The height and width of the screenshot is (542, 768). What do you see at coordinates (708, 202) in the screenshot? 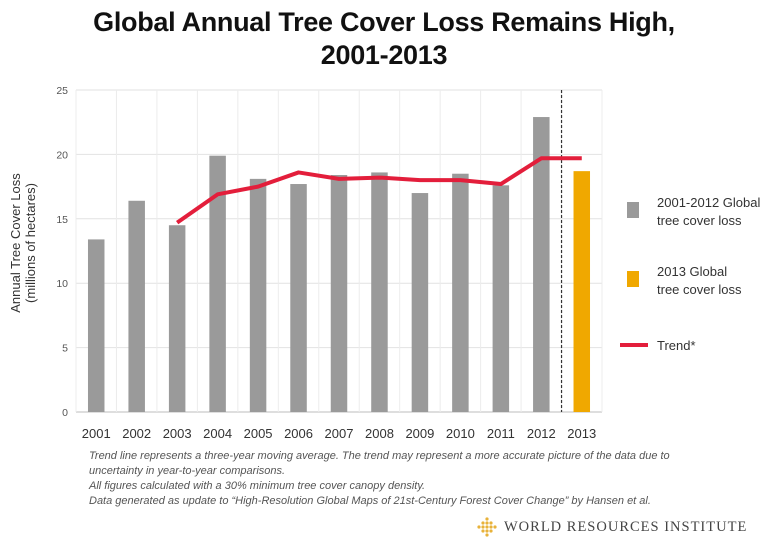
I see `legend-label: 2001-2012 Global` at bounding box center [708, 202].